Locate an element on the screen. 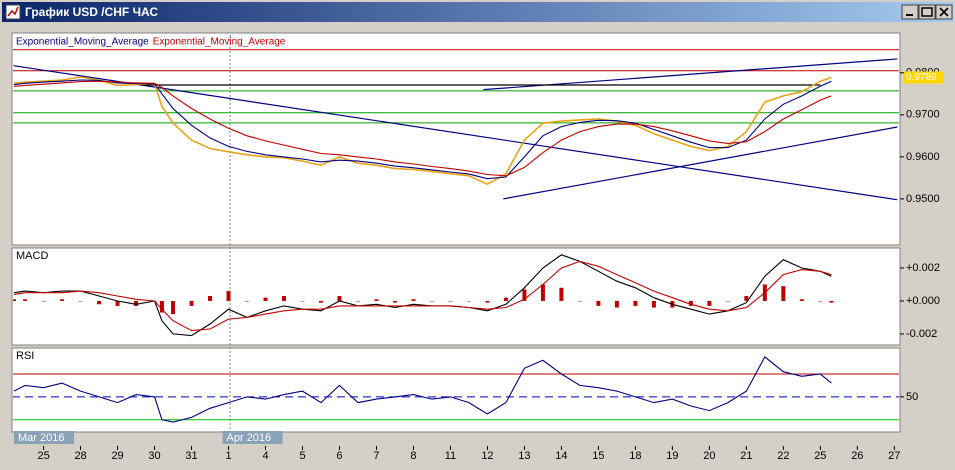 The height and width of the screenshot is (470, 955). x-tick-label: 12 is located at coordinates (487, 456).